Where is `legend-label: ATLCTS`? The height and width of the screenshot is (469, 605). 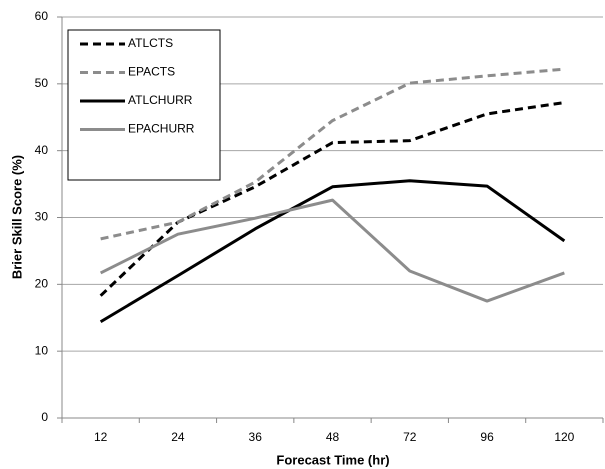 legend-label: ATLCTS is located at coordinates (150, 43).